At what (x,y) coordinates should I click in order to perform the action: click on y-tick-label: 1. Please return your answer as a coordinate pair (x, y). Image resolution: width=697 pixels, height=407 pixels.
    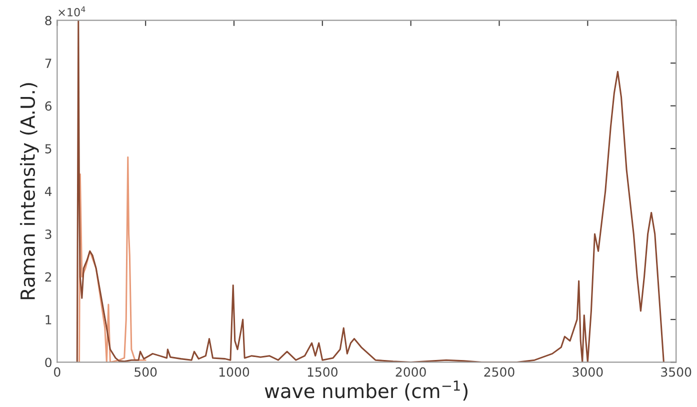
    Looking at the image, I should click on (49, 319).